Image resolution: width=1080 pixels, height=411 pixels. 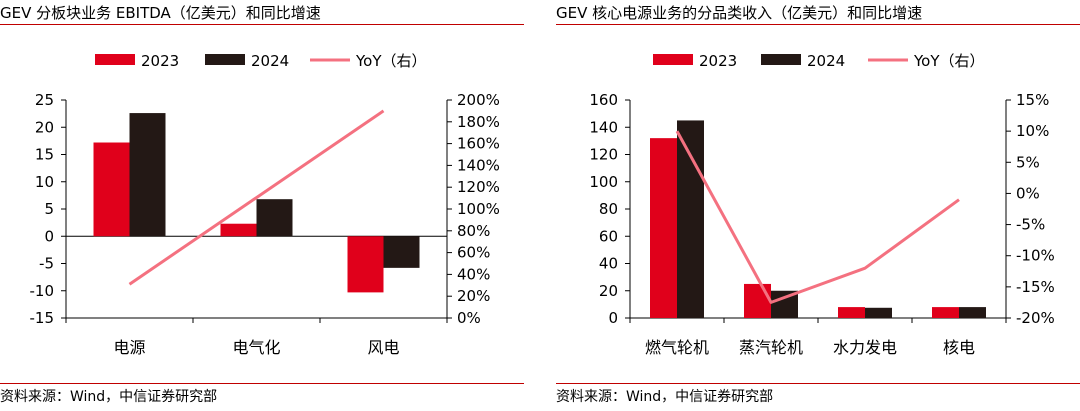 I want to click on y-left-tick-label: -10, so click(x=42, y=291).